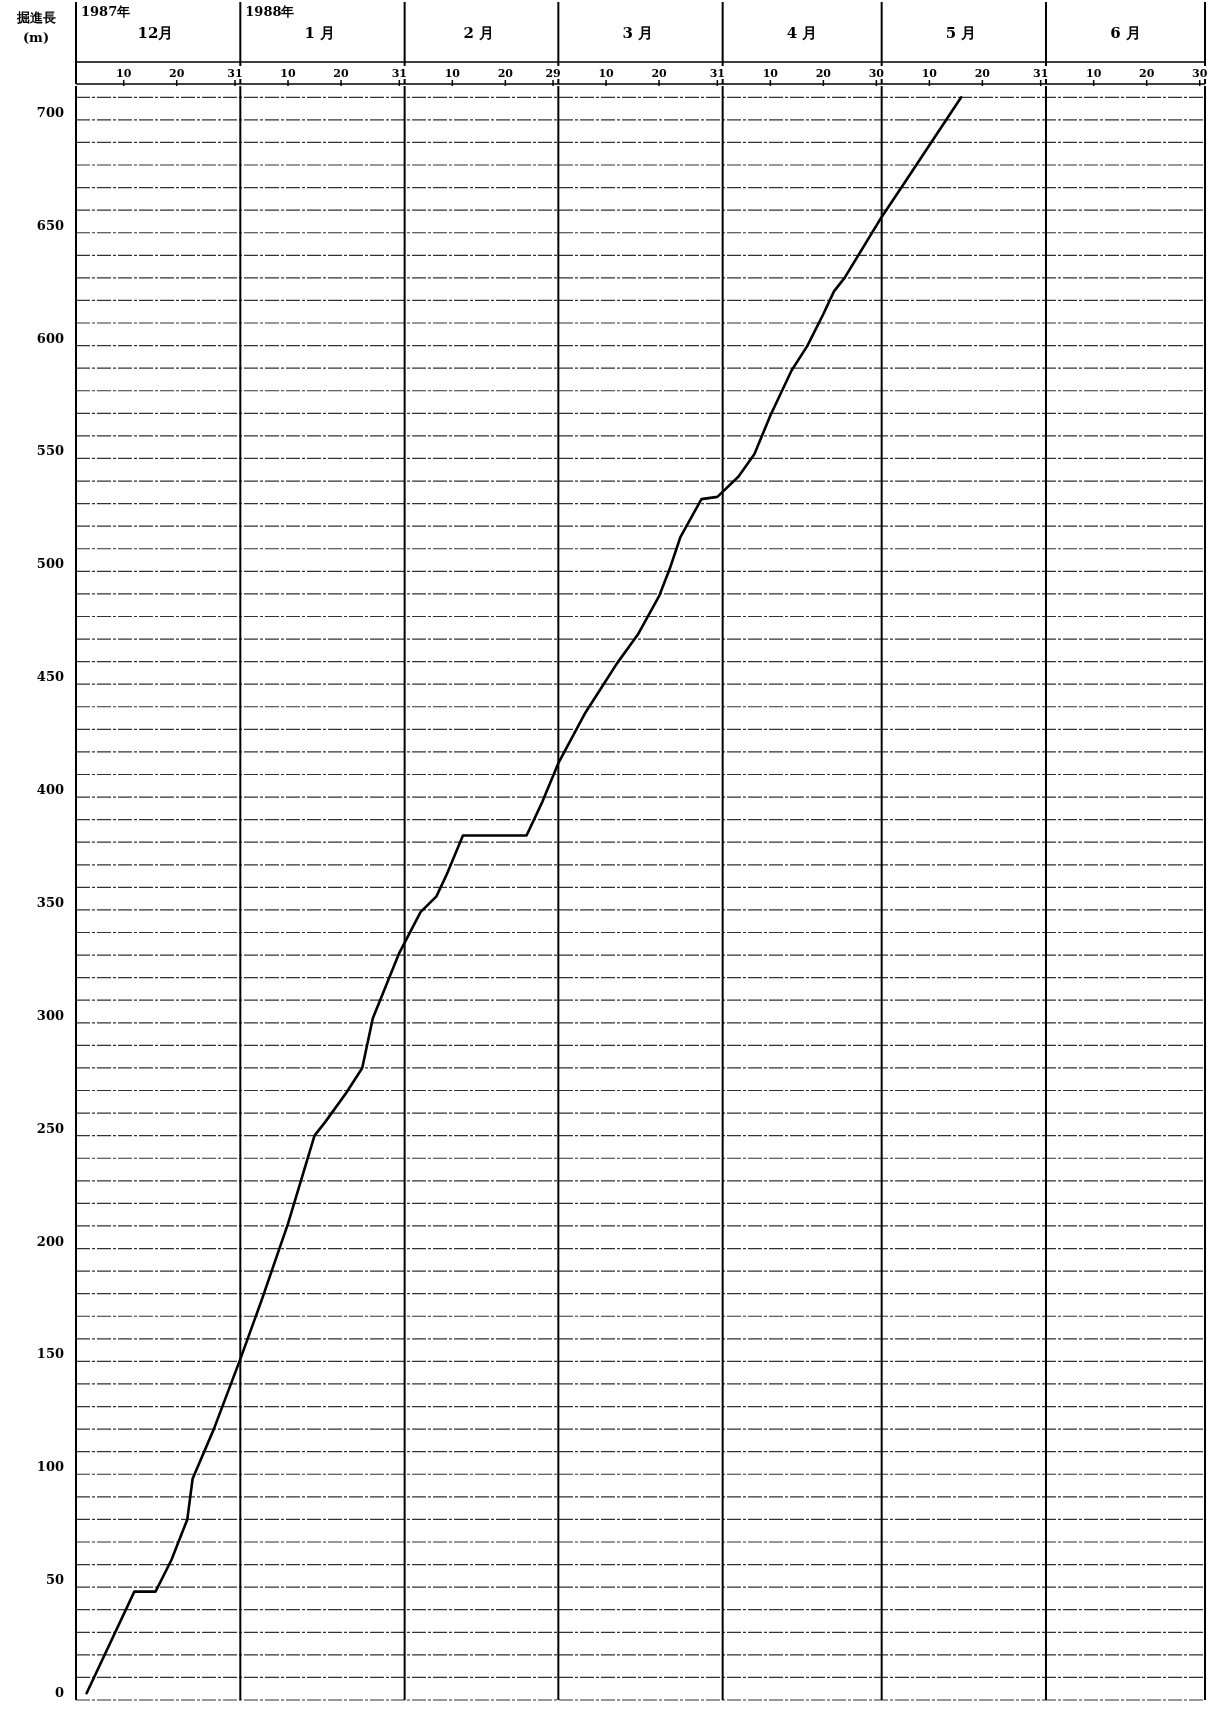  I want to click on y-tick-label: 0, so click(59, 1692).